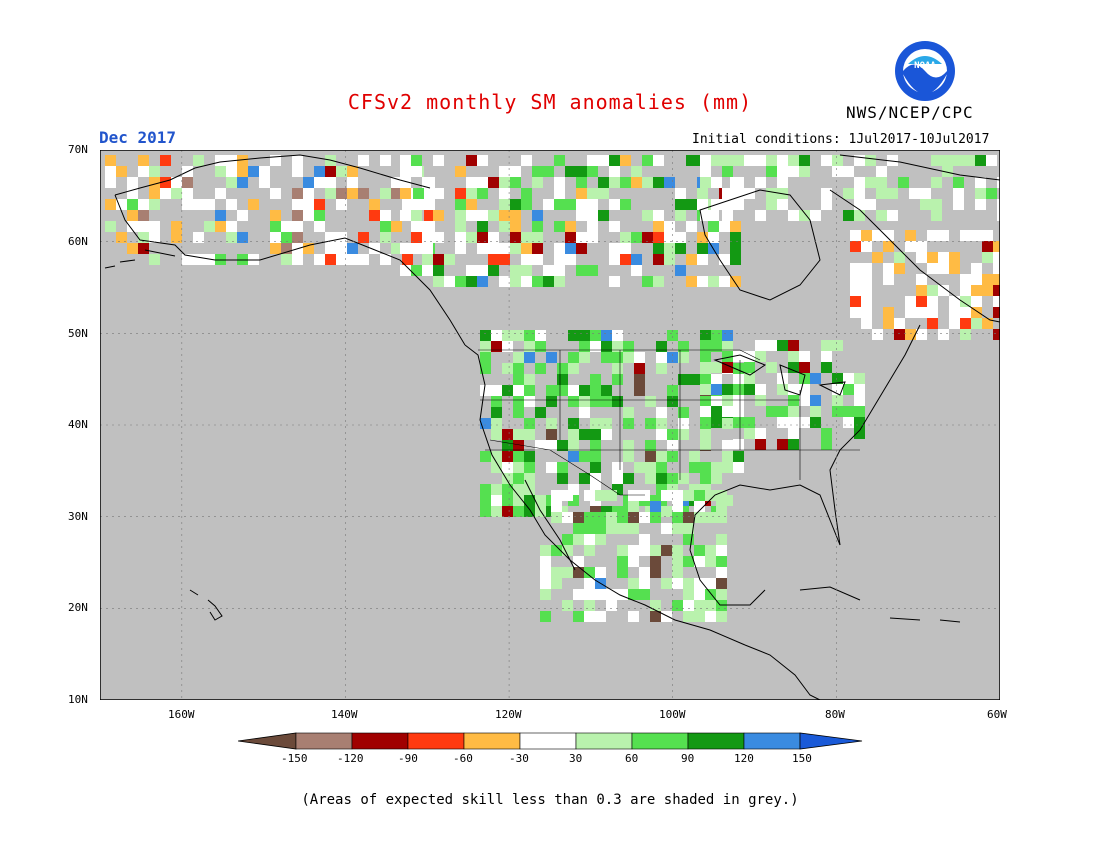 Image resolution: width=1100 pixels, height=850 pixels. What do you see at coordinates (910, 112) in the screenshot?
I see `agency-label: NWS/NCEP/CPC` at bounding box center [910, 112].